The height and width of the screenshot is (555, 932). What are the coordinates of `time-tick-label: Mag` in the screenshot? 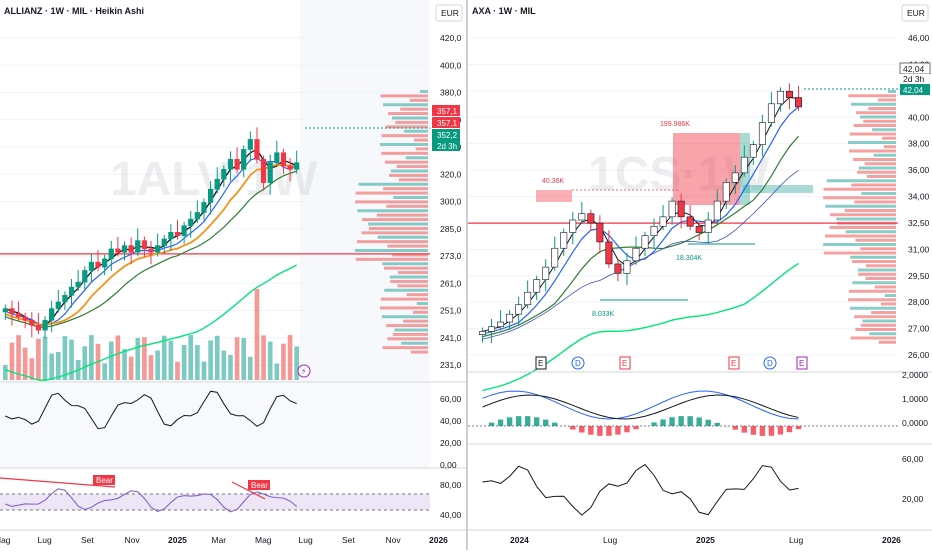 It's located at (5, 540).